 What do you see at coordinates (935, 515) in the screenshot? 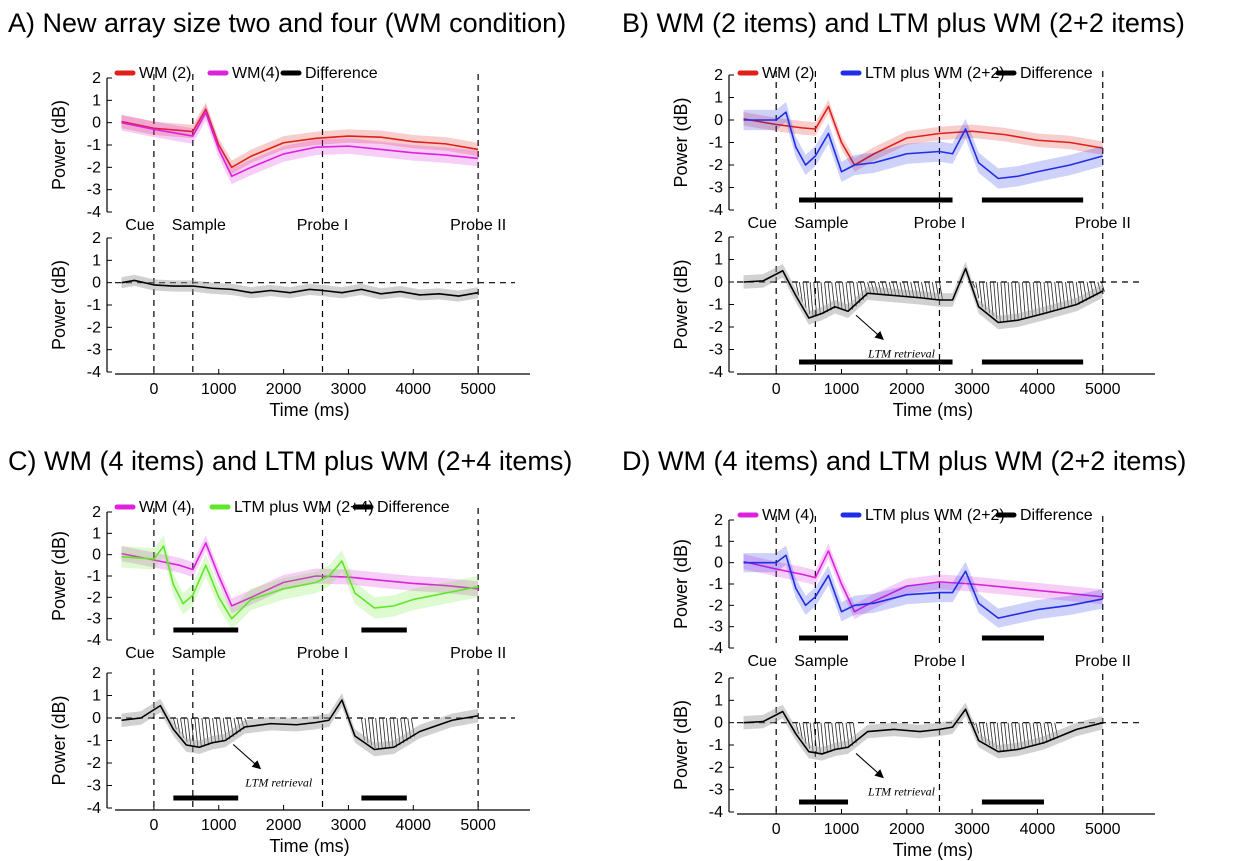
I see `legend-label: LTM plus WM (2+2)` at bounding box center [935, 515].